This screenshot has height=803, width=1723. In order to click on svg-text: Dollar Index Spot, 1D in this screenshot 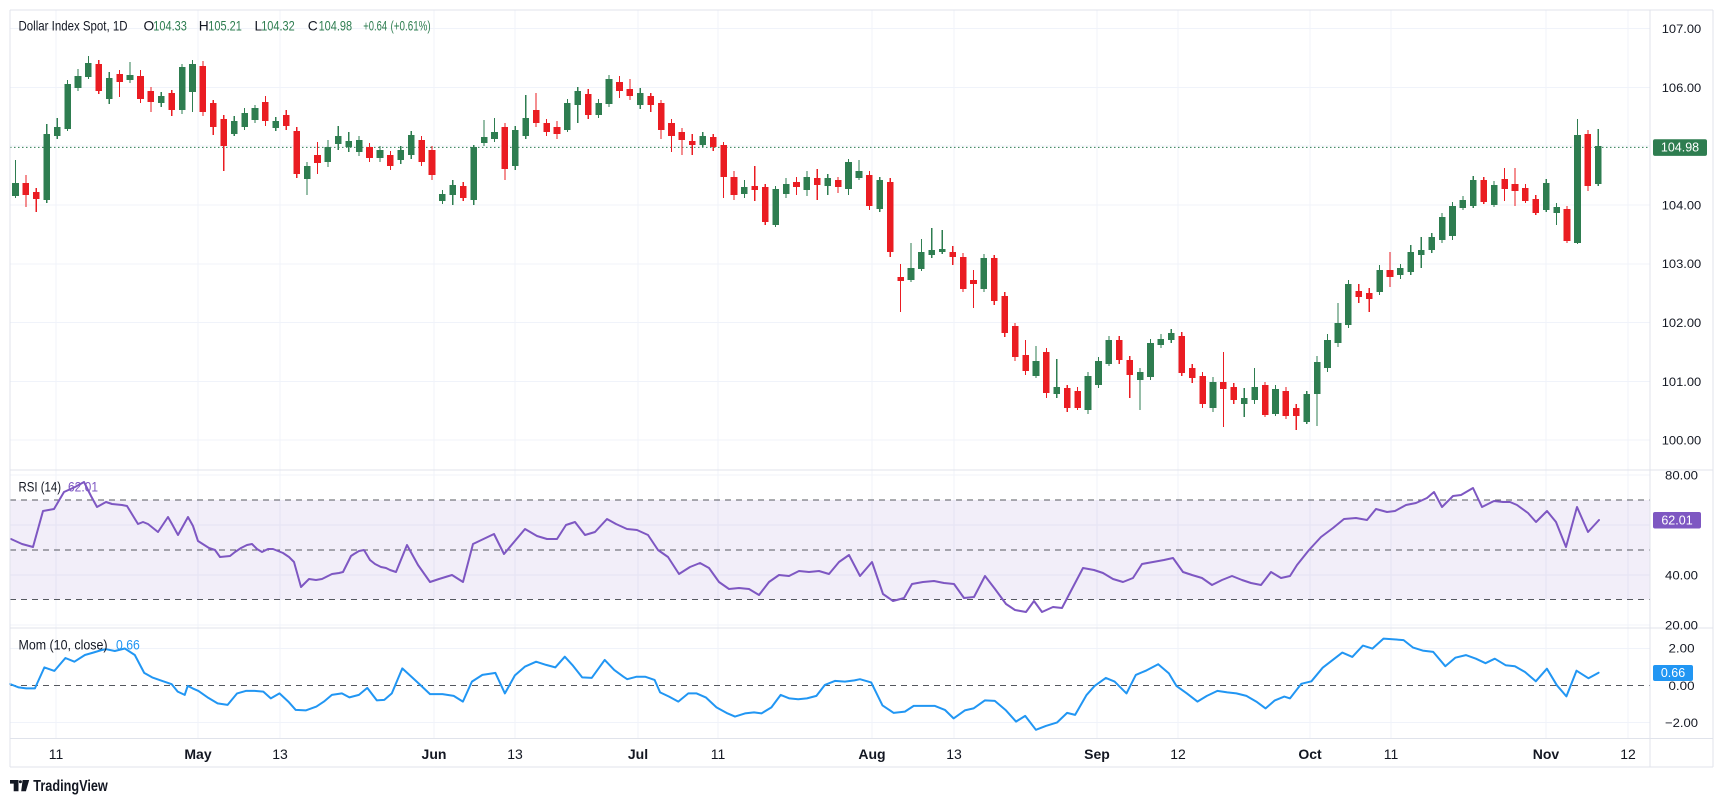, I will do `click(73, 26)`.